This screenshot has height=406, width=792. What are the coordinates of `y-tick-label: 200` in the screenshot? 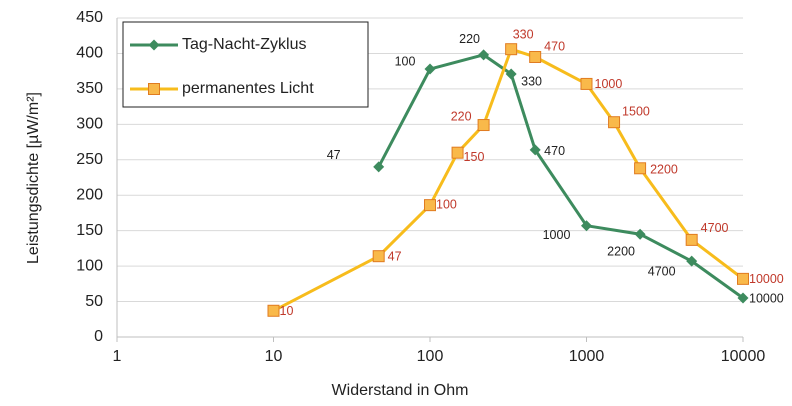 It's located at (89, 194).